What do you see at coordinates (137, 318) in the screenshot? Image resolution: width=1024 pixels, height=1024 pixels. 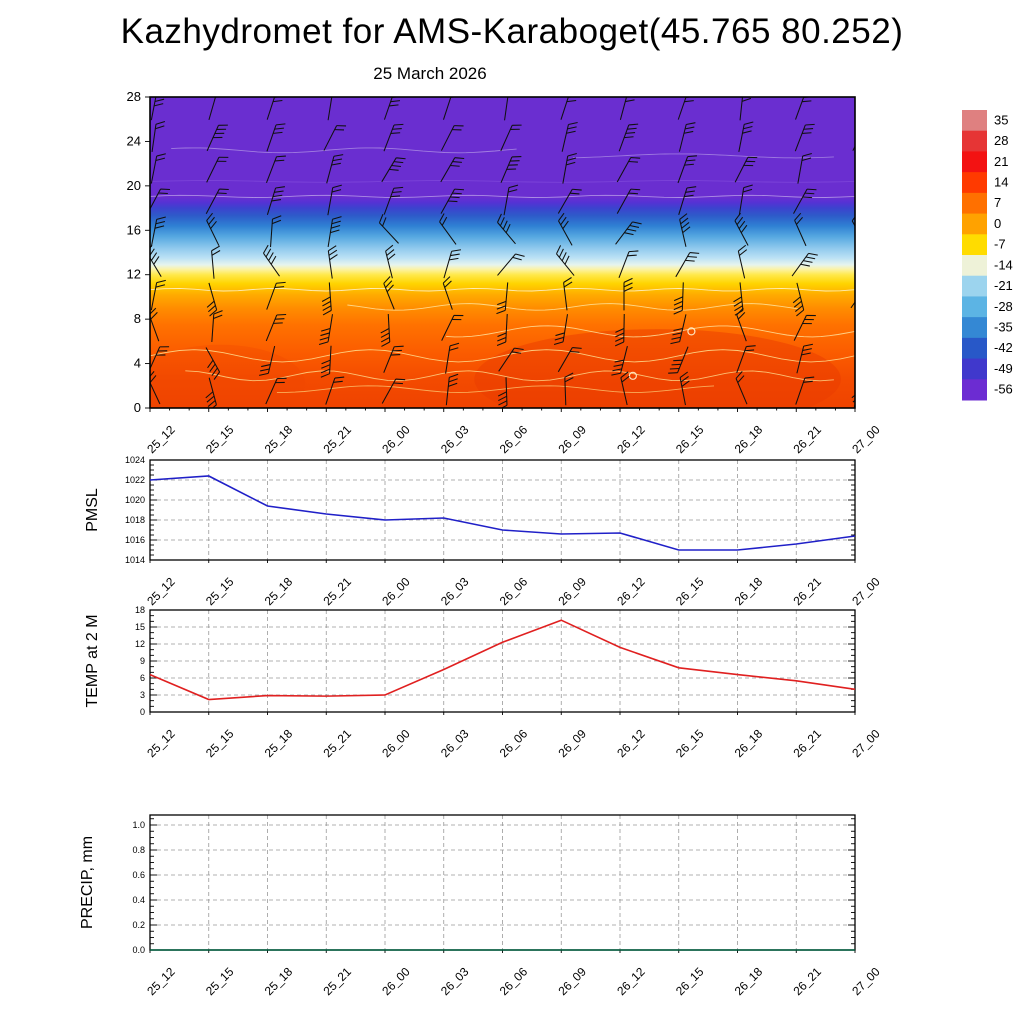 I see `y-tick-label: 8` at bounding box center [137, 318].